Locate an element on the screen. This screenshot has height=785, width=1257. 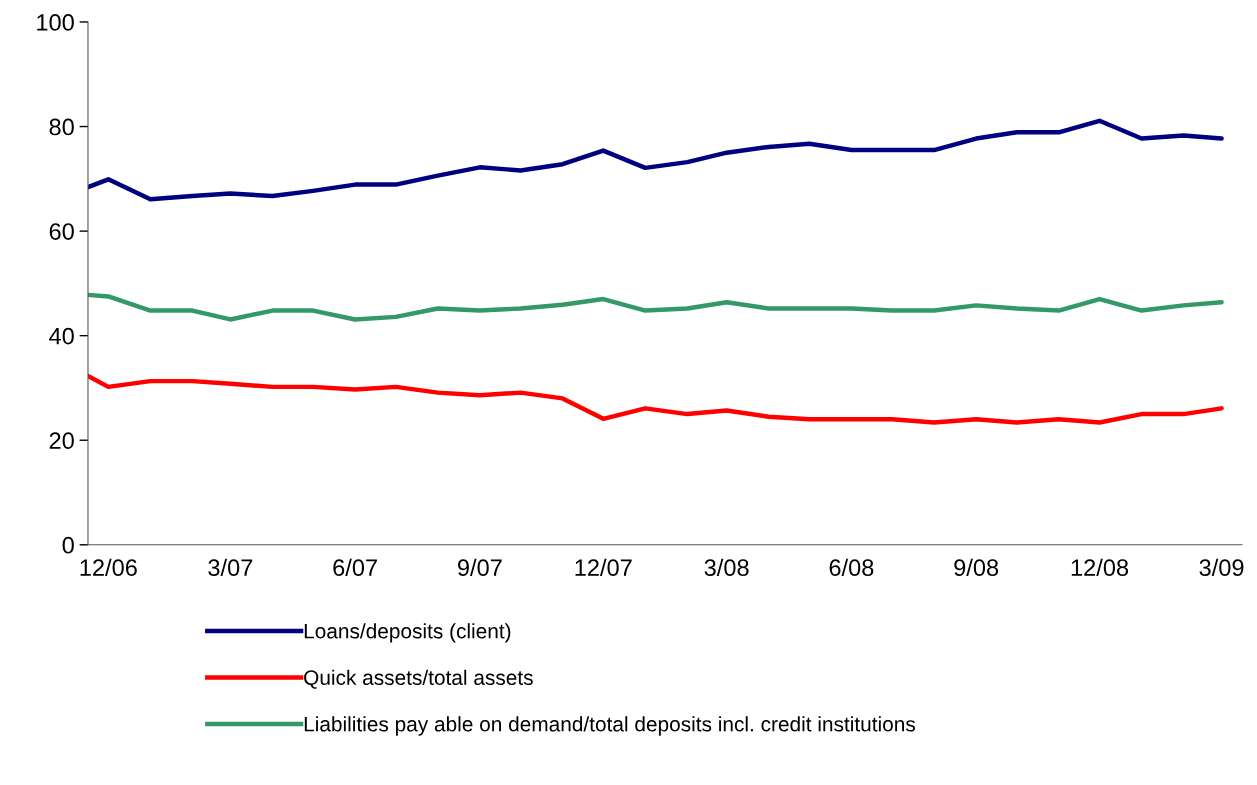
x-tick-label: 6/07 is located at coordinates (355, 567).